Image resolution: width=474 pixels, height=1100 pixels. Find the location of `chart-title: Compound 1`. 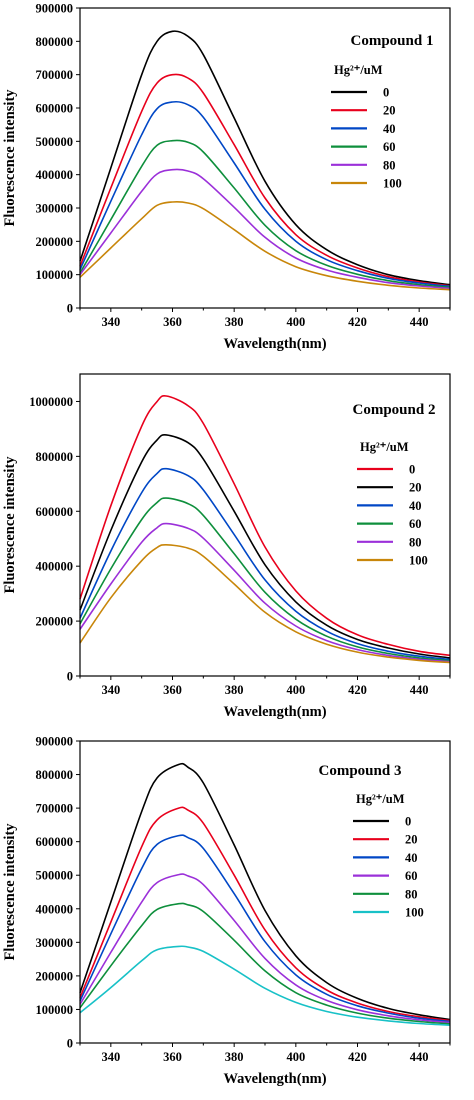

chart-title: Compound 1 is located at coordinates (392, 41).